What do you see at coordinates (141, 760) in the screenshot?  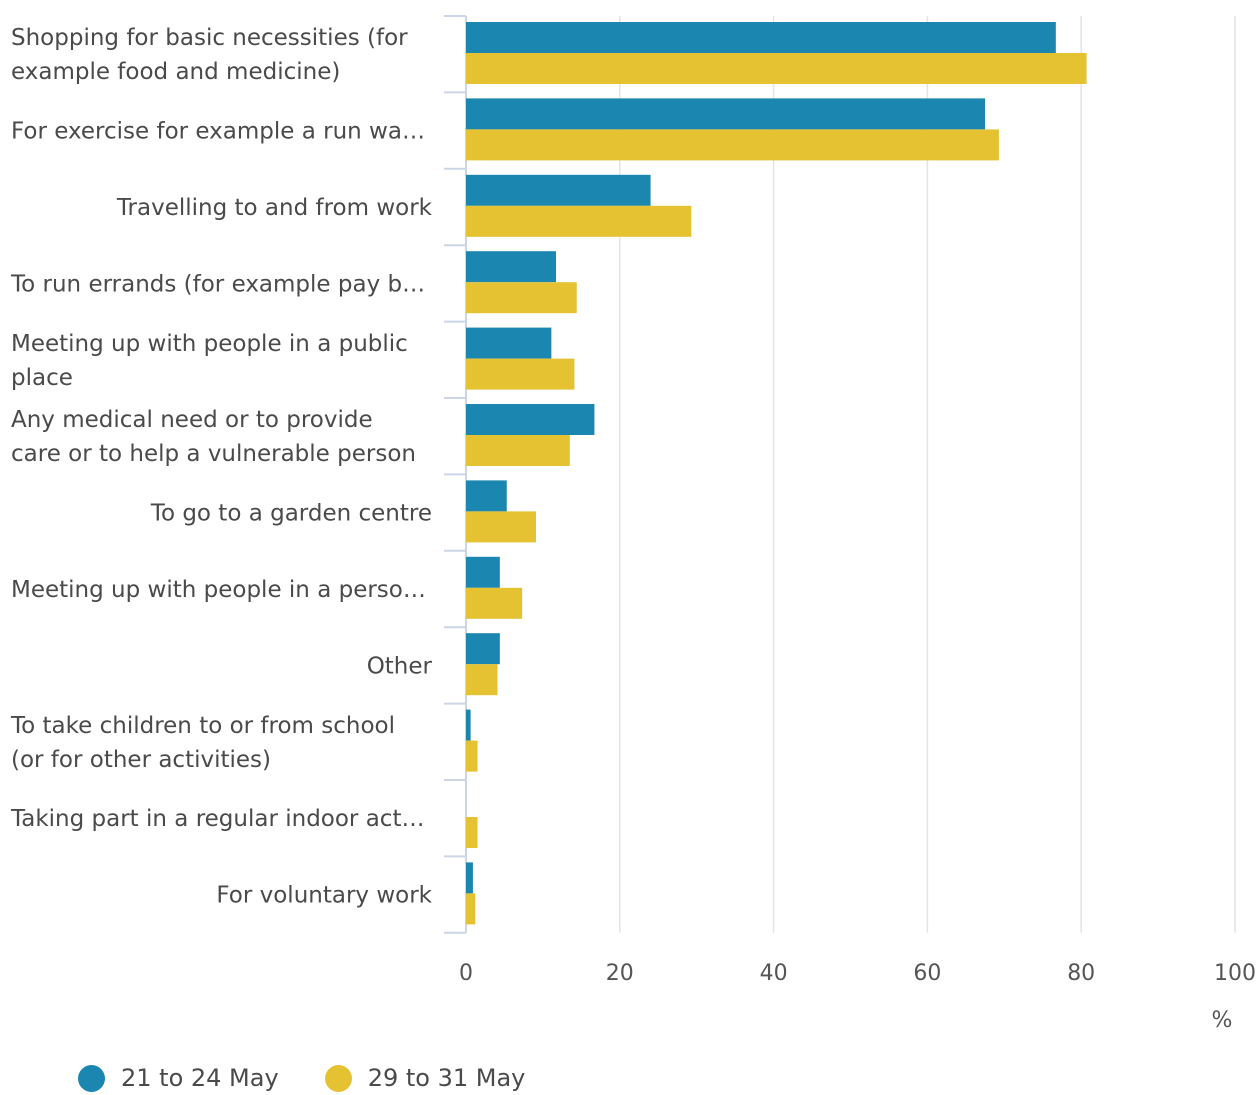 I see `category-label-line: (or for other activities)` at bounding box center [141, 760].